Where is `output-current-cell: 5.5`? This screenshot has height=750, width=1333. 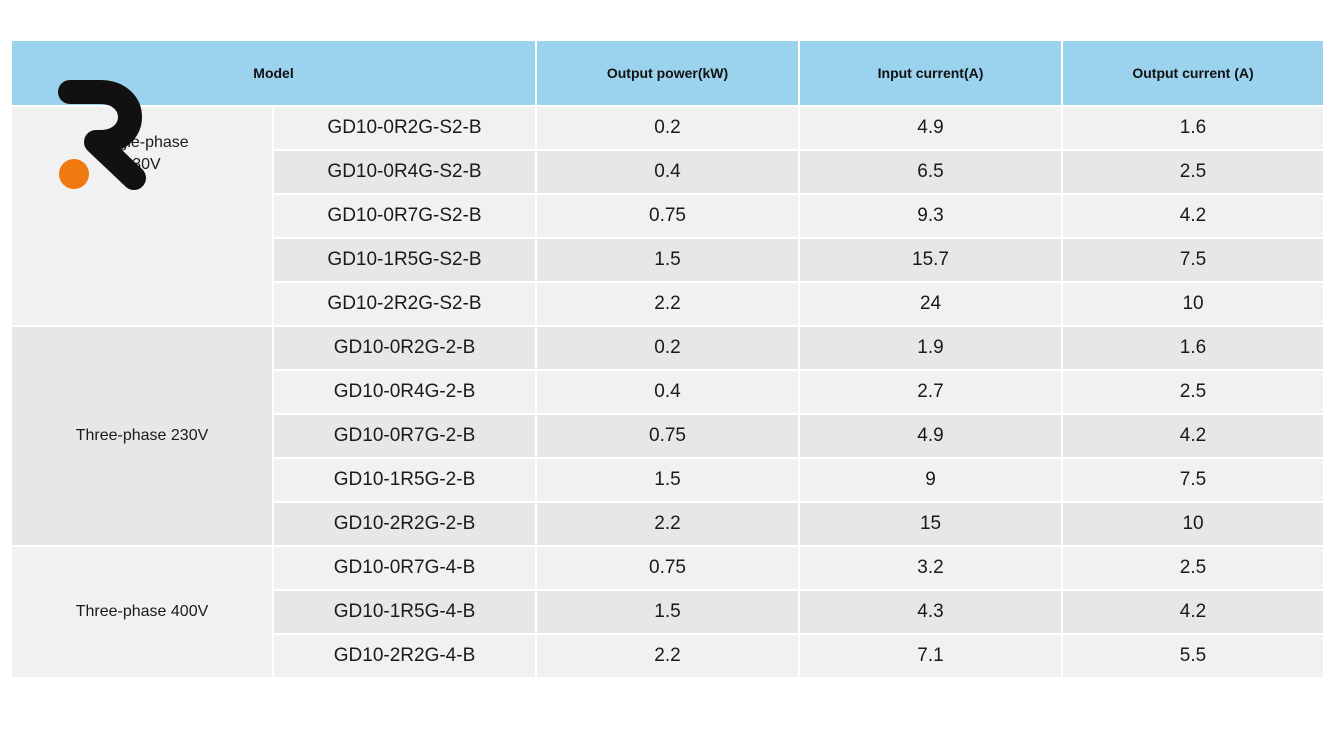
output-current-cell: 5.5 is located at coordinates (1193, 656).